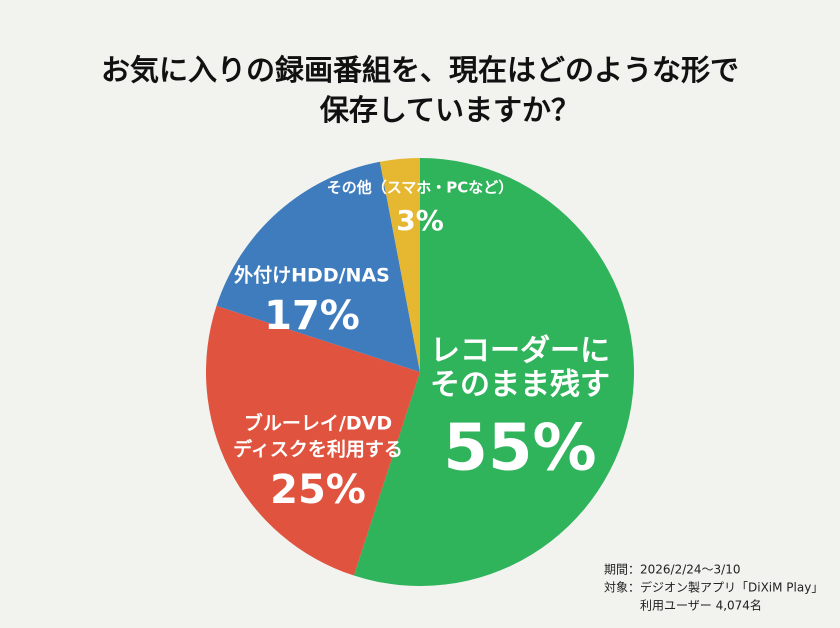 The height and width of the screenshot is (628, 840). Describe the element at coordinates (312, 316) in the screenshot. I see `value-label: 17%` at that location.